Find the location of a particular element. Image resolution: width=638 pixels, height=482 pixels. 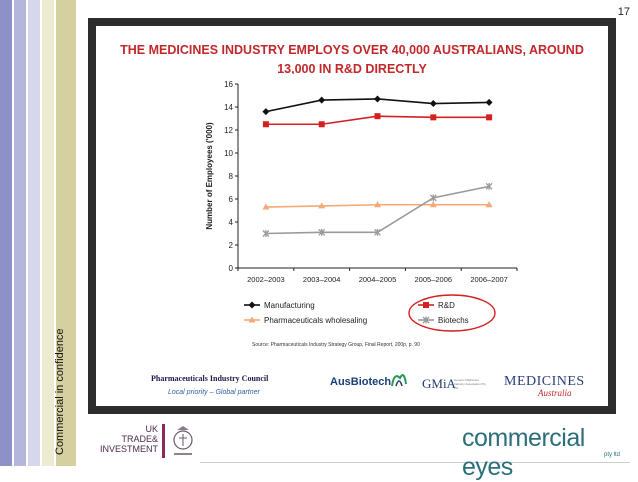

council-name: Pharmaceuticals Industry Council is located at coordinates (210, 378).